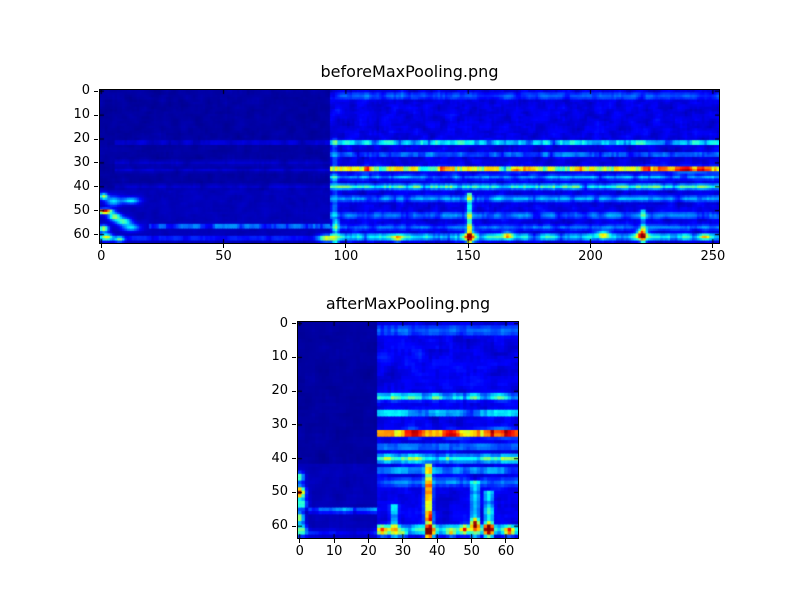 Image resolution: width=800 pixels, height=600 pixels. I want to click on x-tick-label: 60, so click(506, 551).